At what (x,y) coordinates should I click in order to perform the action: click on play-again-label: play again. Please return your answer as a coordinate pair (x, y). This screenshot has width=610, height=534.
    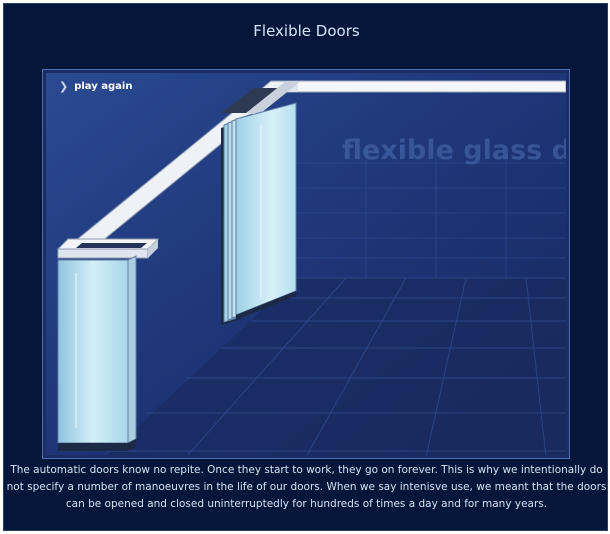
    Looking at the image, I should click on (103, 86).